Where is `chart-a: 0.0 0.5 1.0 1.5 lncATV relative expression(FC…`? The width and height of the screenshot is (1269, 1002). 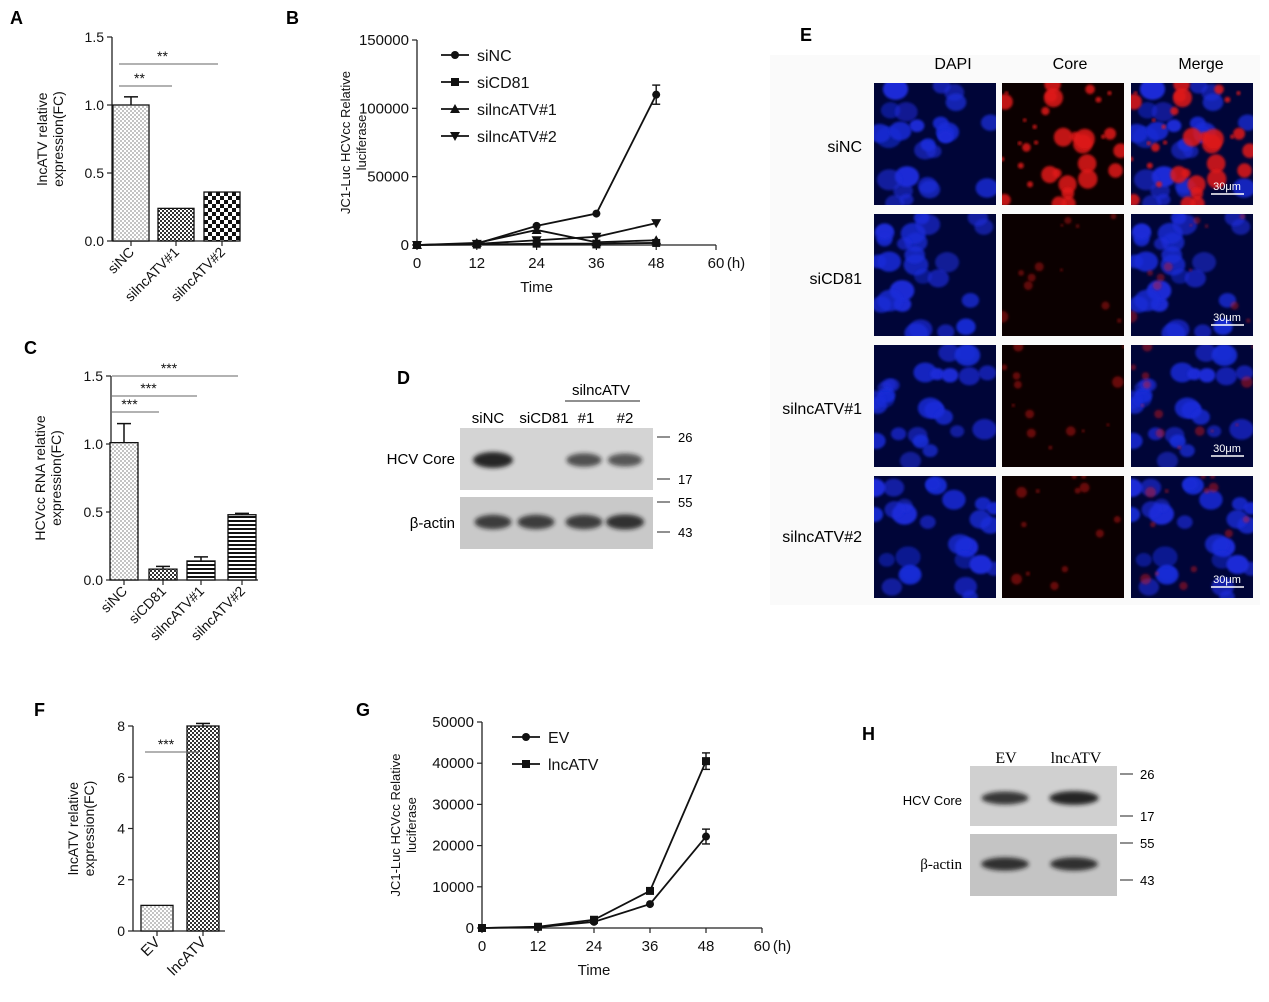
chart-a: 0.0 0.5 1.0 1.5 lncATV relative expression(FC… is located at coordinates (137, 166).